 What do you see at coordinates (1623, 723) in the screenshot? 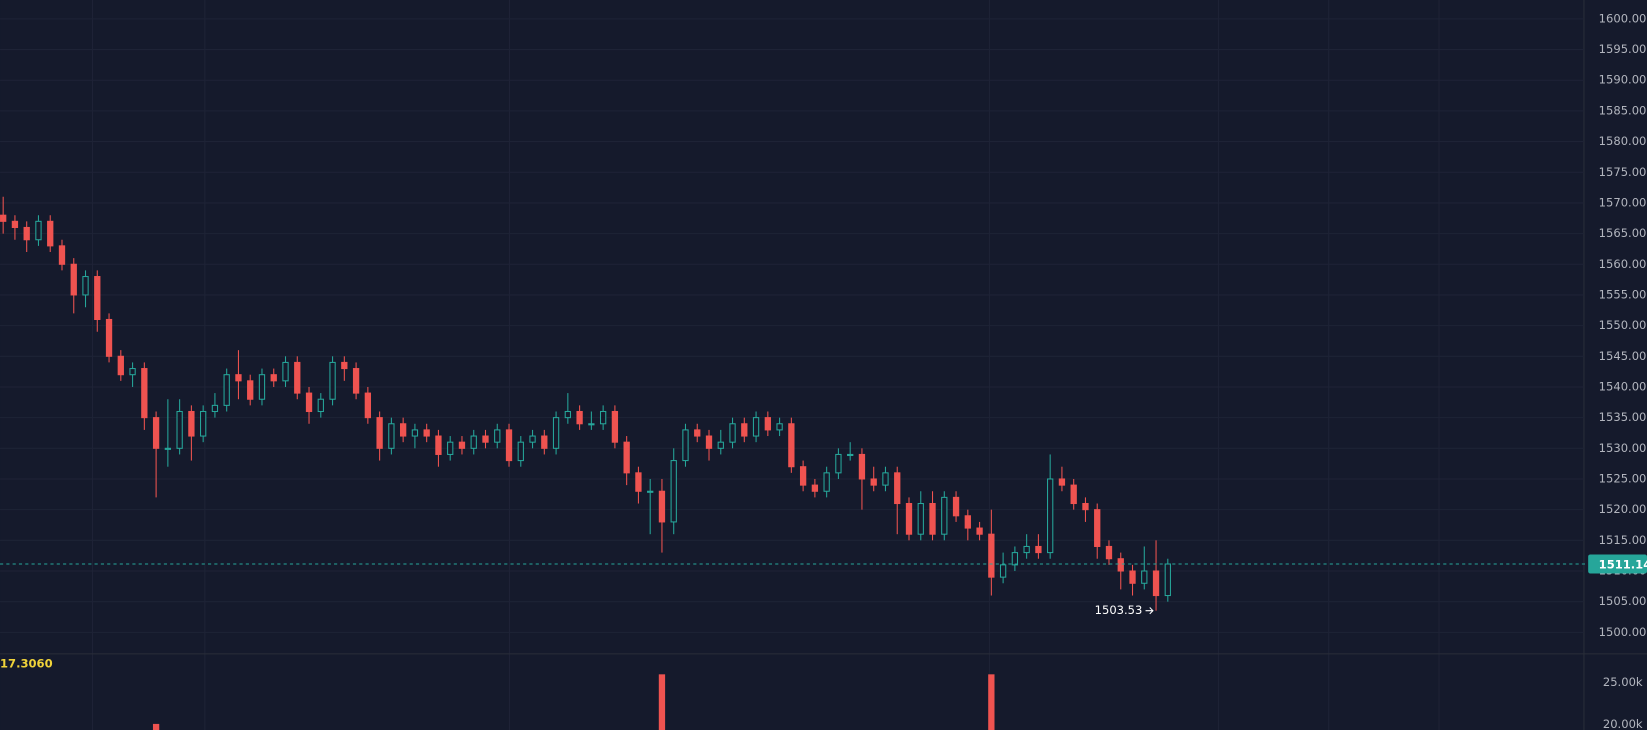
I see `y2-tick-label: 20.00k` at bounding box center [1623, 723].